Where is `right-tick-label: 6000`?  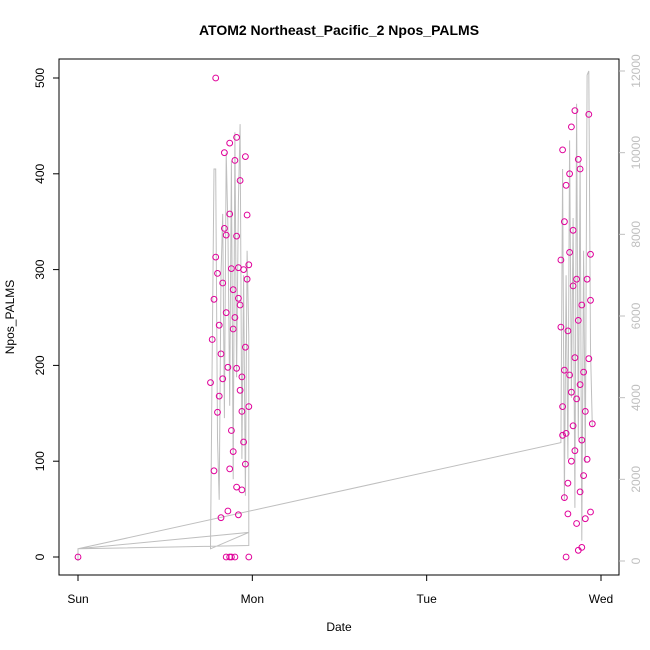
right-tick-label: 6000 is located at coordinates (636, 315).